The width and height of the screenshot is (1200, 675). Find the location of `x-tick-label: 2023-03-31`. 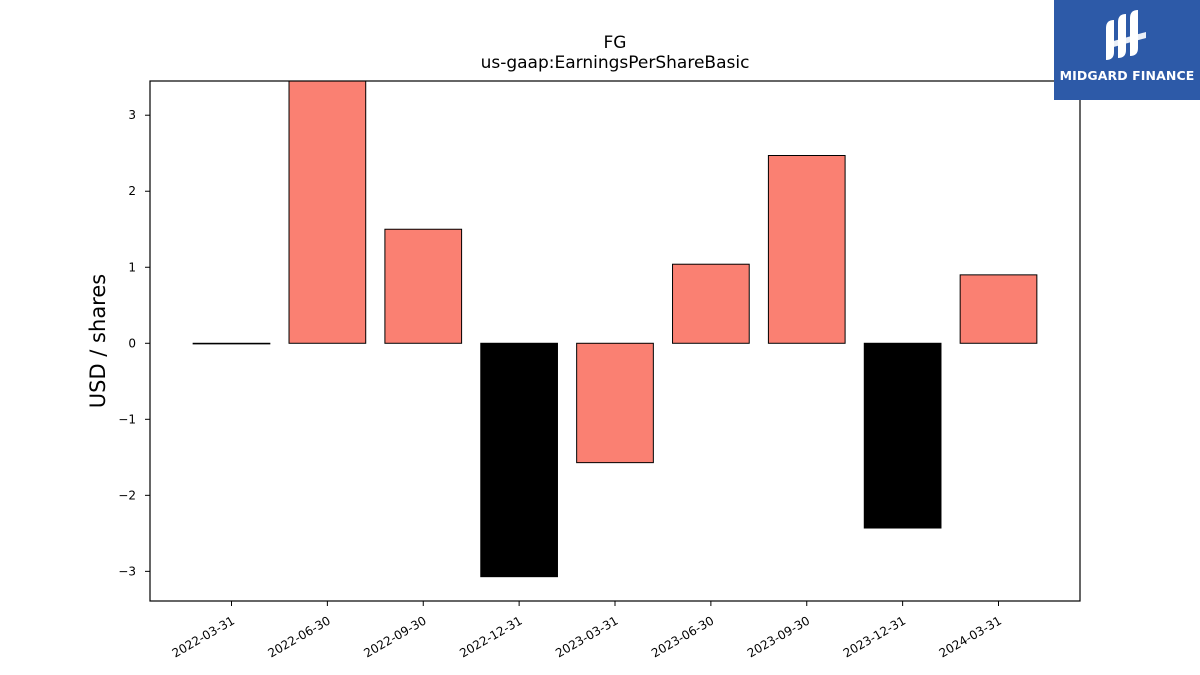

x-tick-label: 2023-03-31 is located at coordinates (586, 636).